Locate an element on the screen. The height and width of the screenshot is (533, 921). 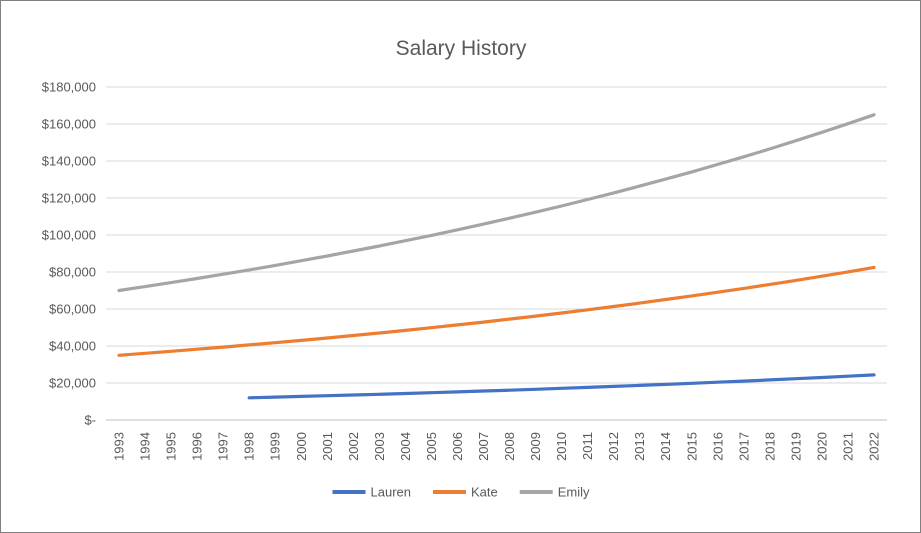
x-axis-label: 1995 is located at coordinates (171, 446).